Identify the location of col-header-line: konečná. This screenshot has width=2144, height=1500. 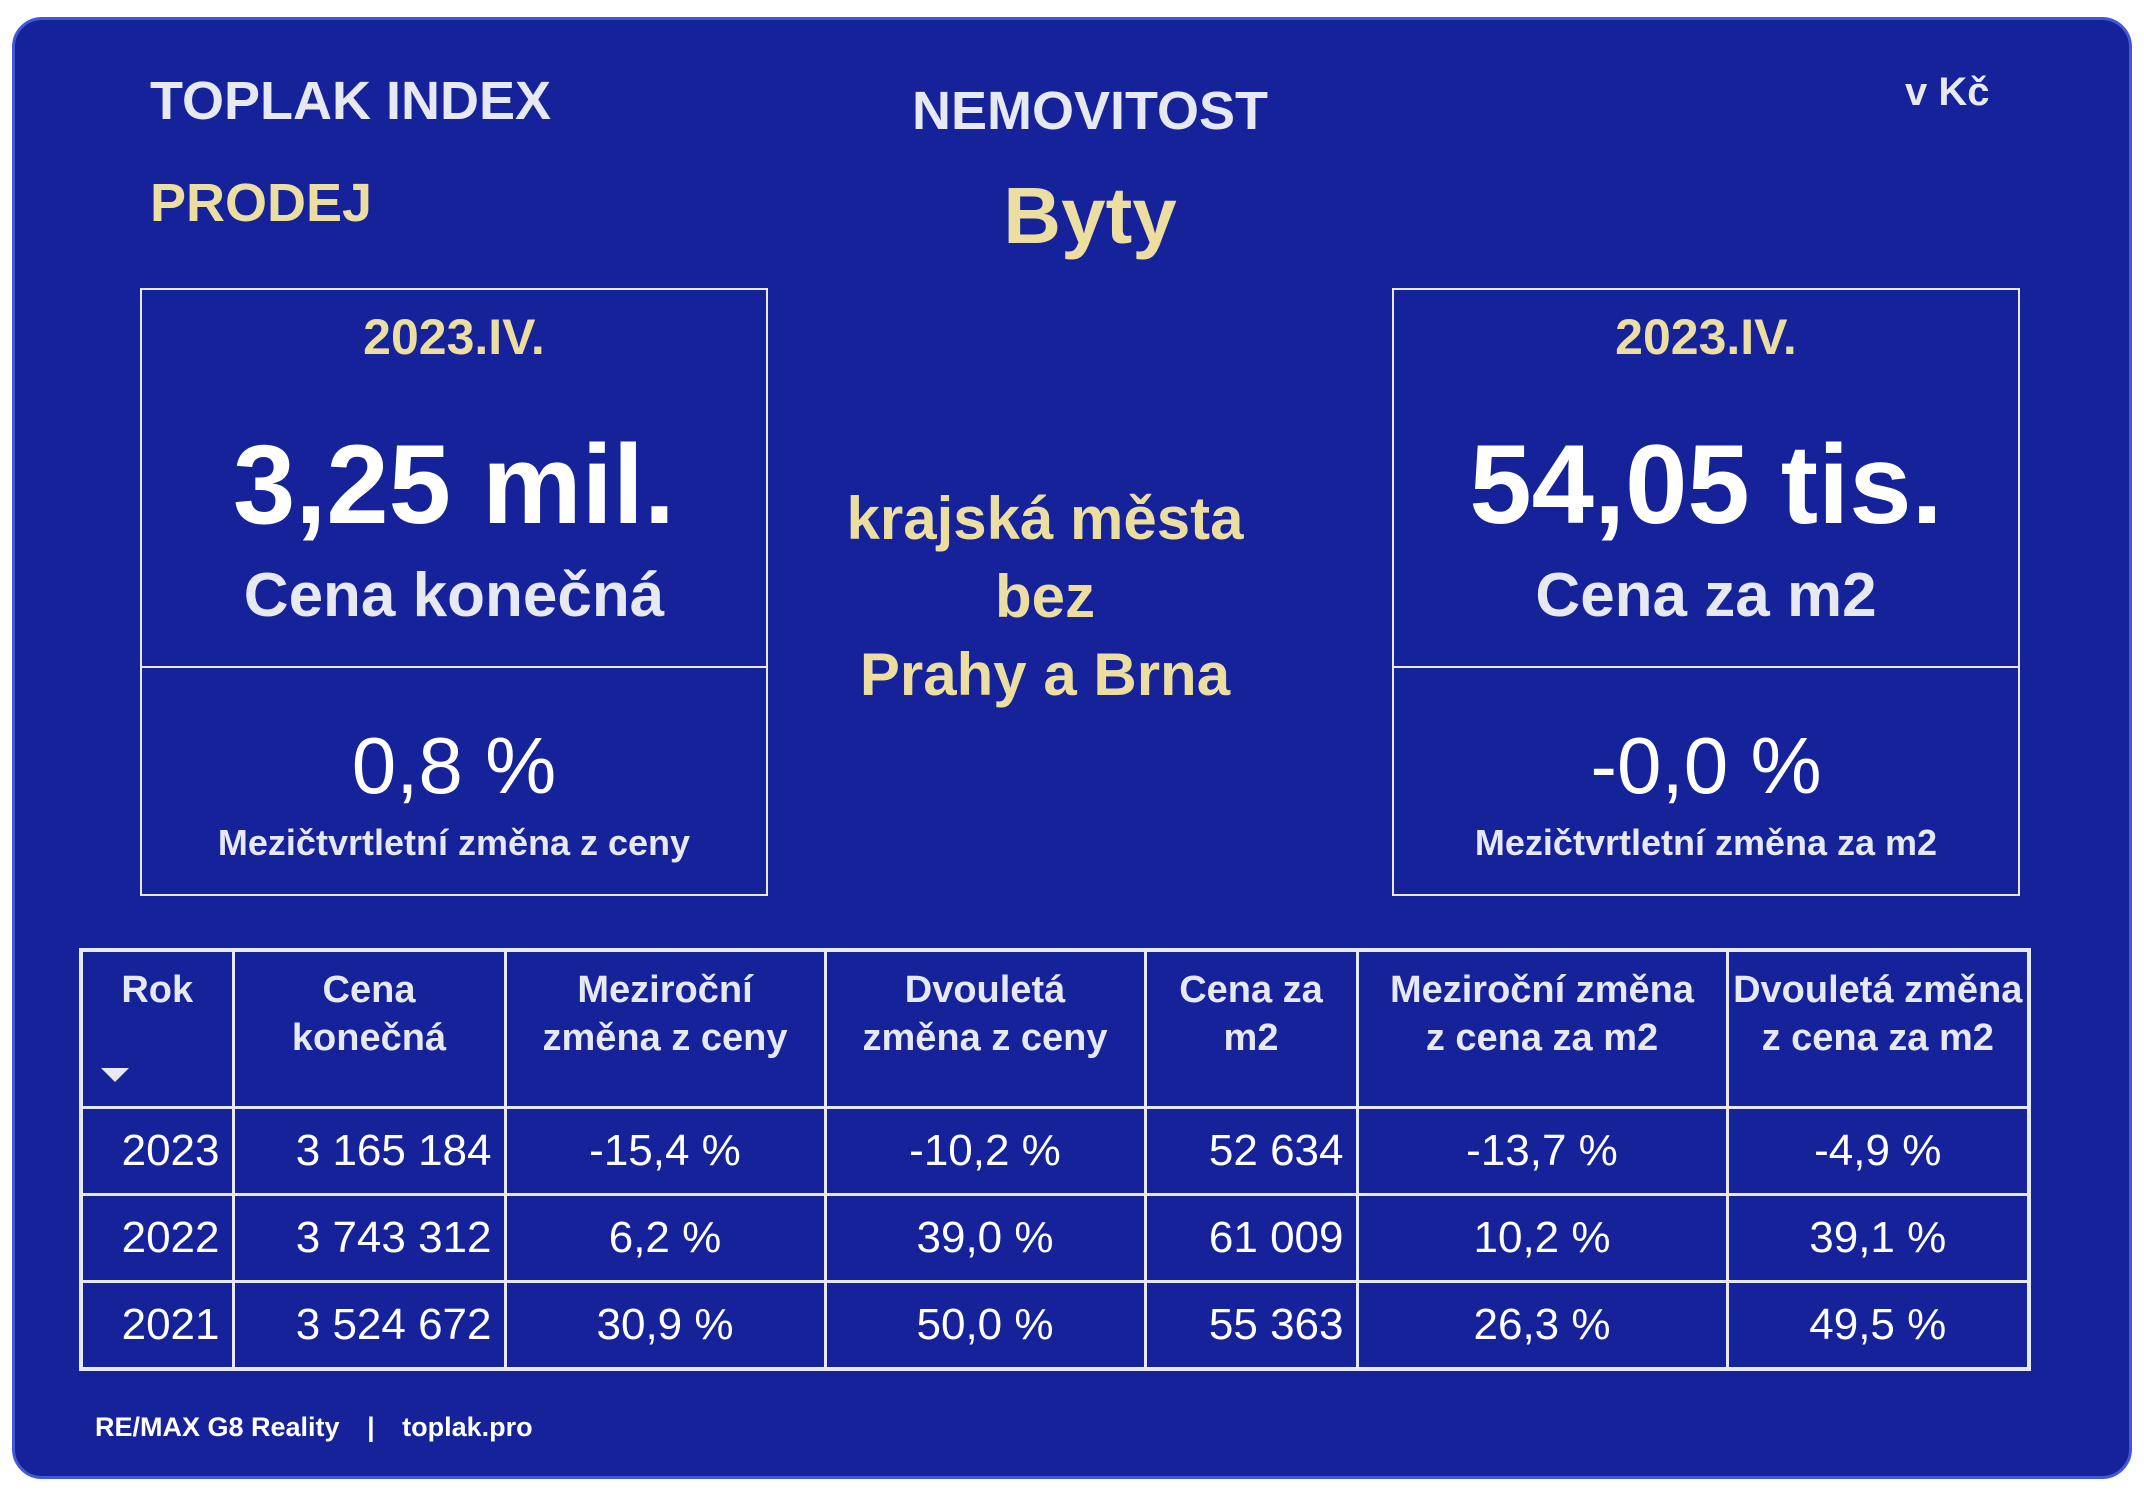
(369, 1038).